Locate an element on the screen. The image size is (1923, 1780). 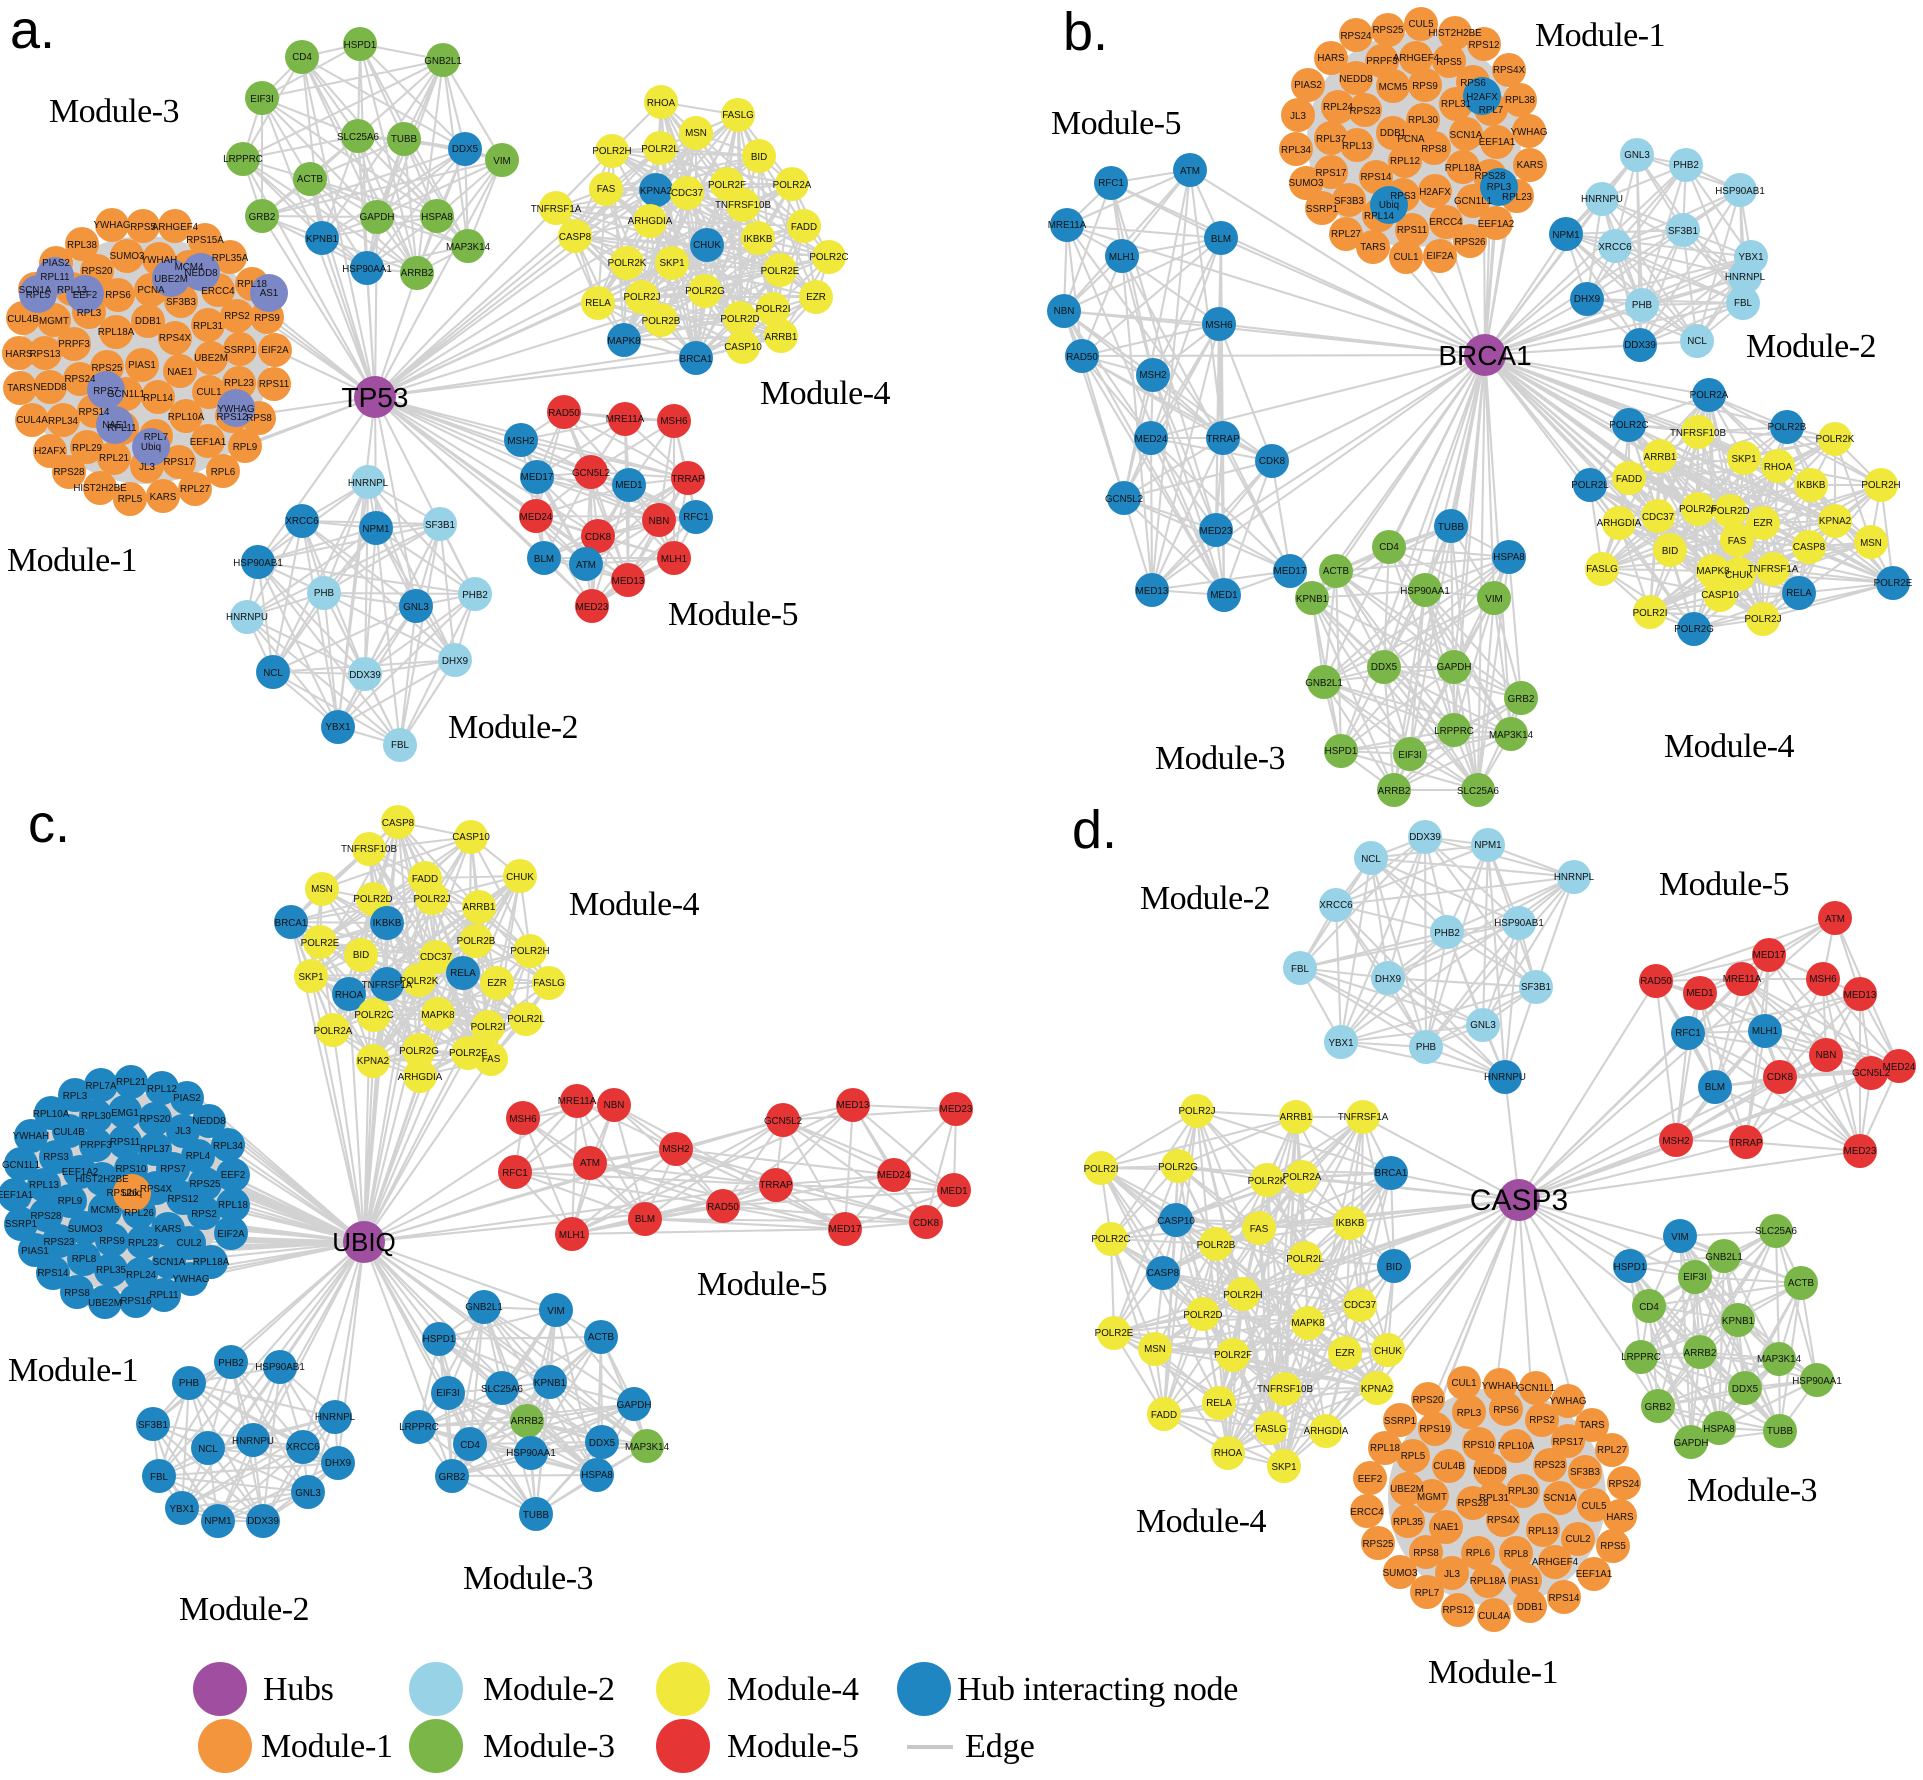
svg-text: Ubiq is located at coordinates (151, 447).